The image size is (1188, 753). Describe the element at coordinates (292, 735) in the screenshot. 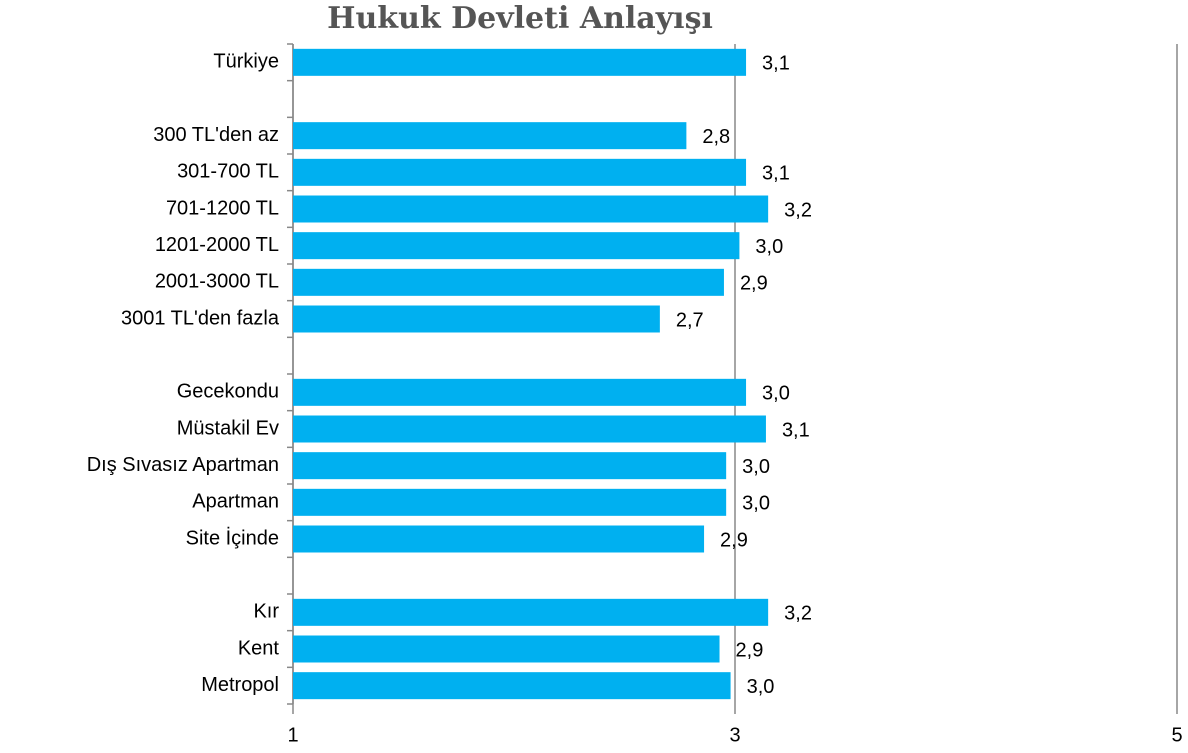

I see `x-tick-label: 1` at that location.